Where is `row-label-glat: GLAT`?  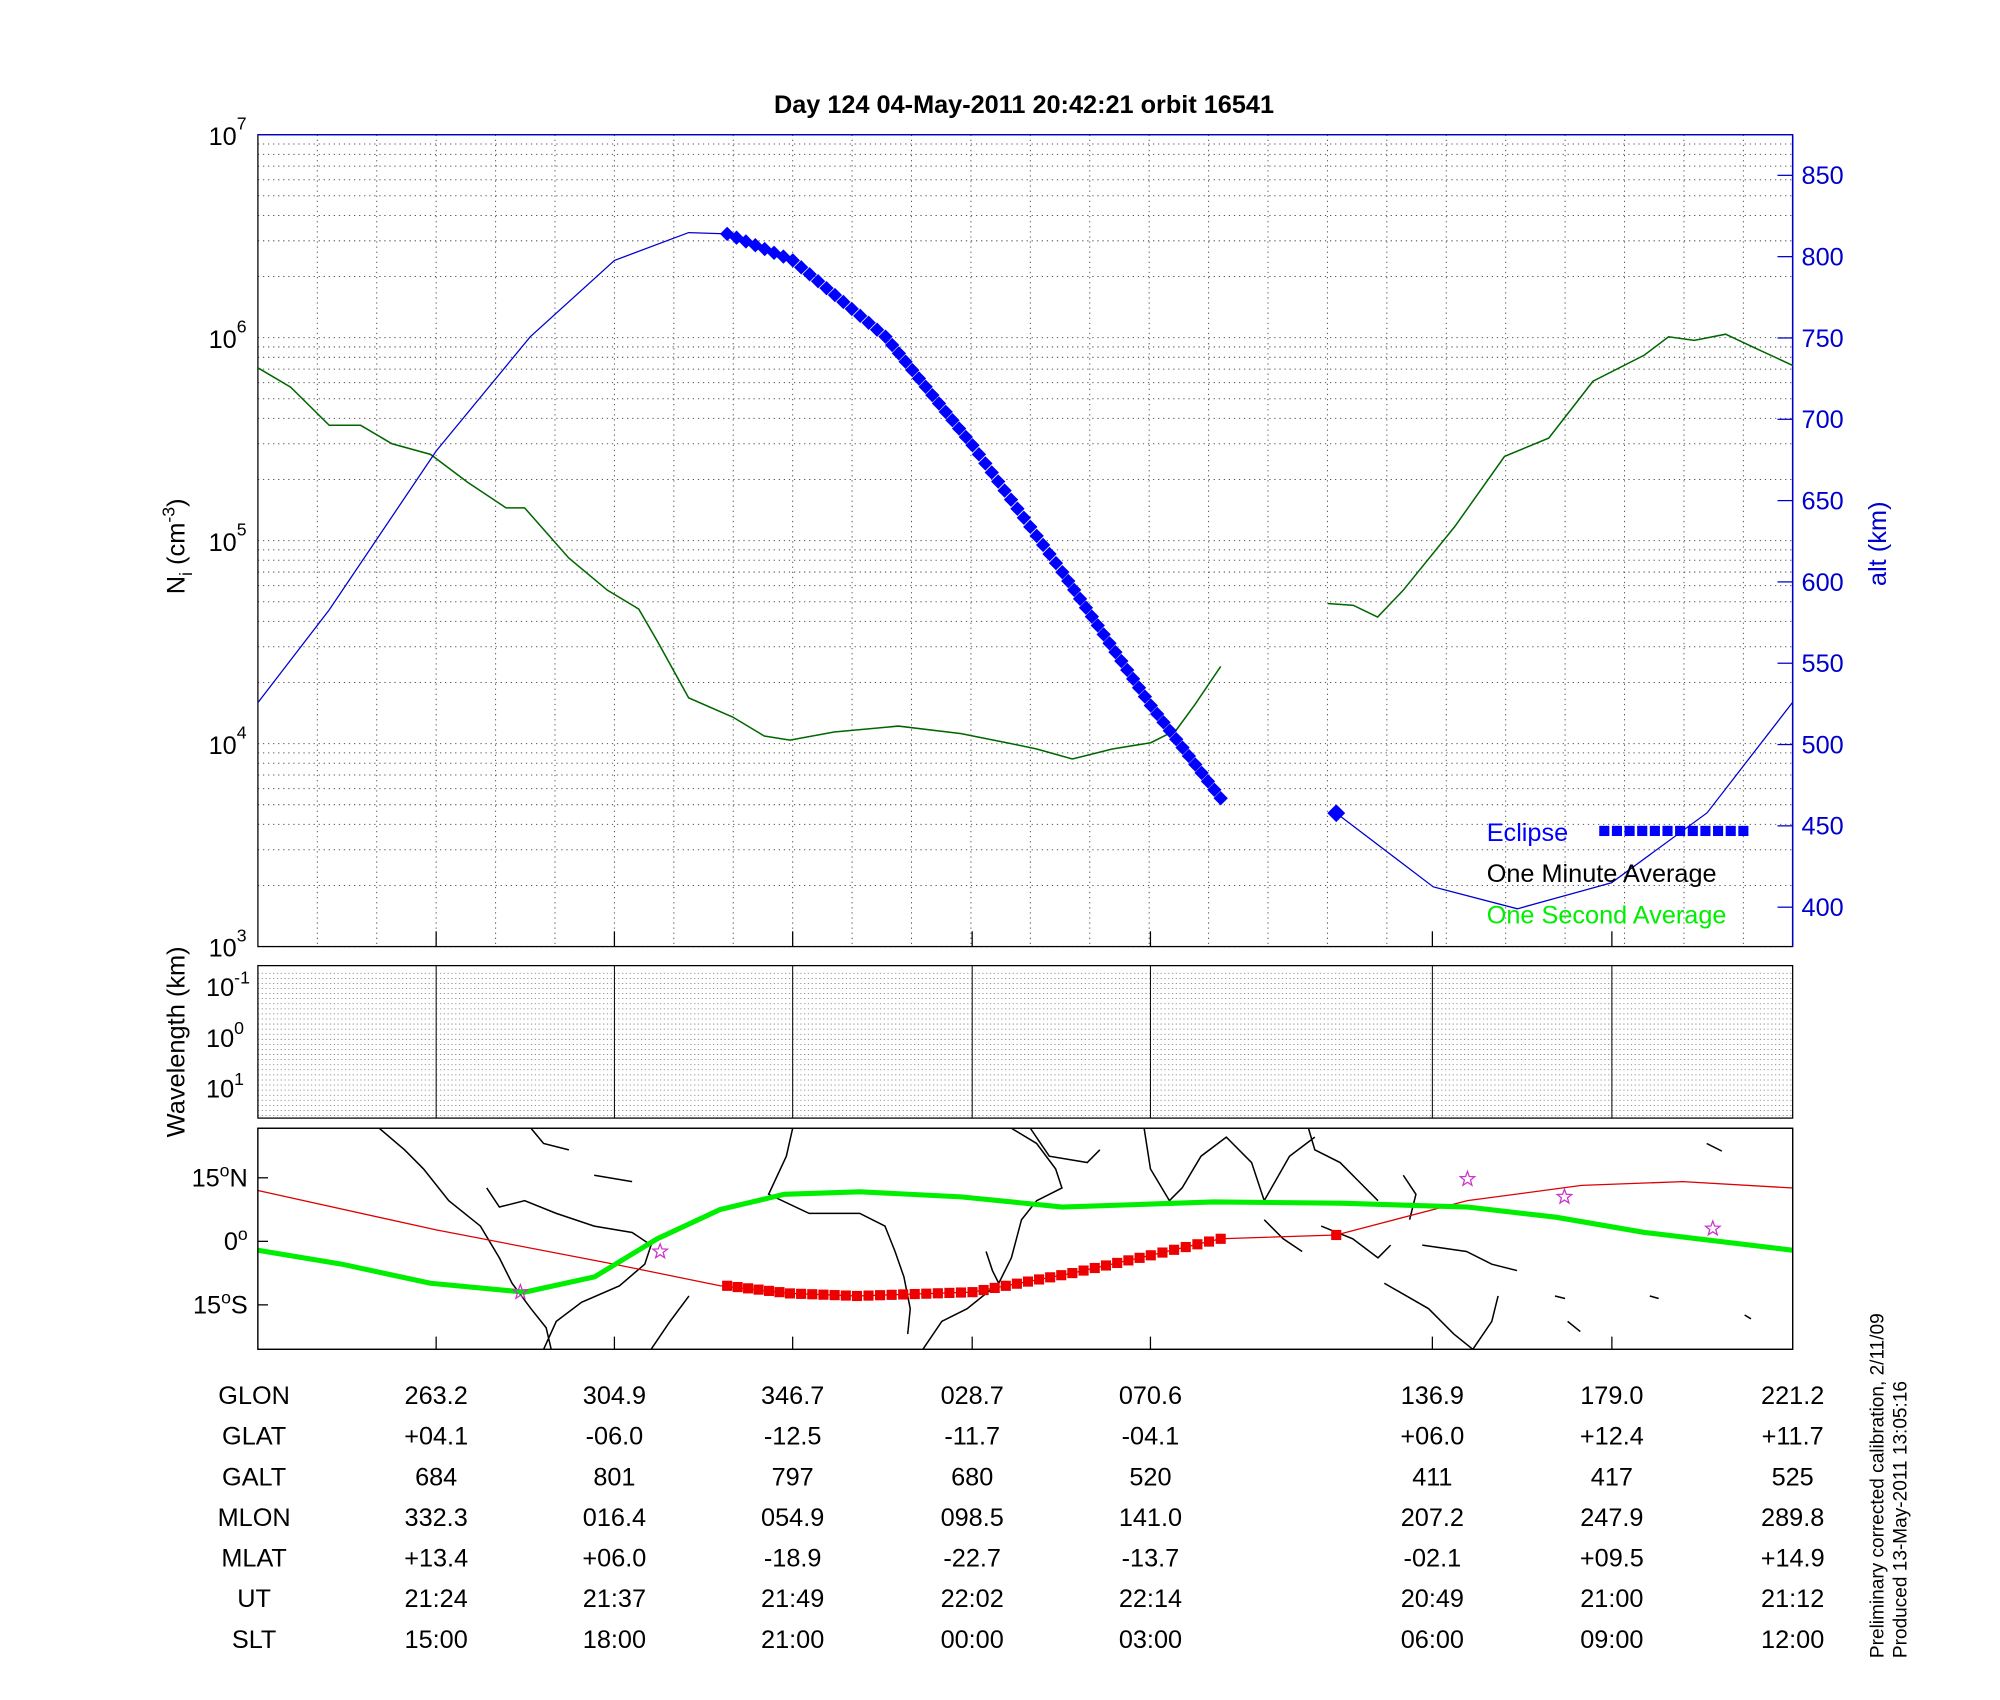
row-label-glat: GLAT is located at coordinates (254, 1437).